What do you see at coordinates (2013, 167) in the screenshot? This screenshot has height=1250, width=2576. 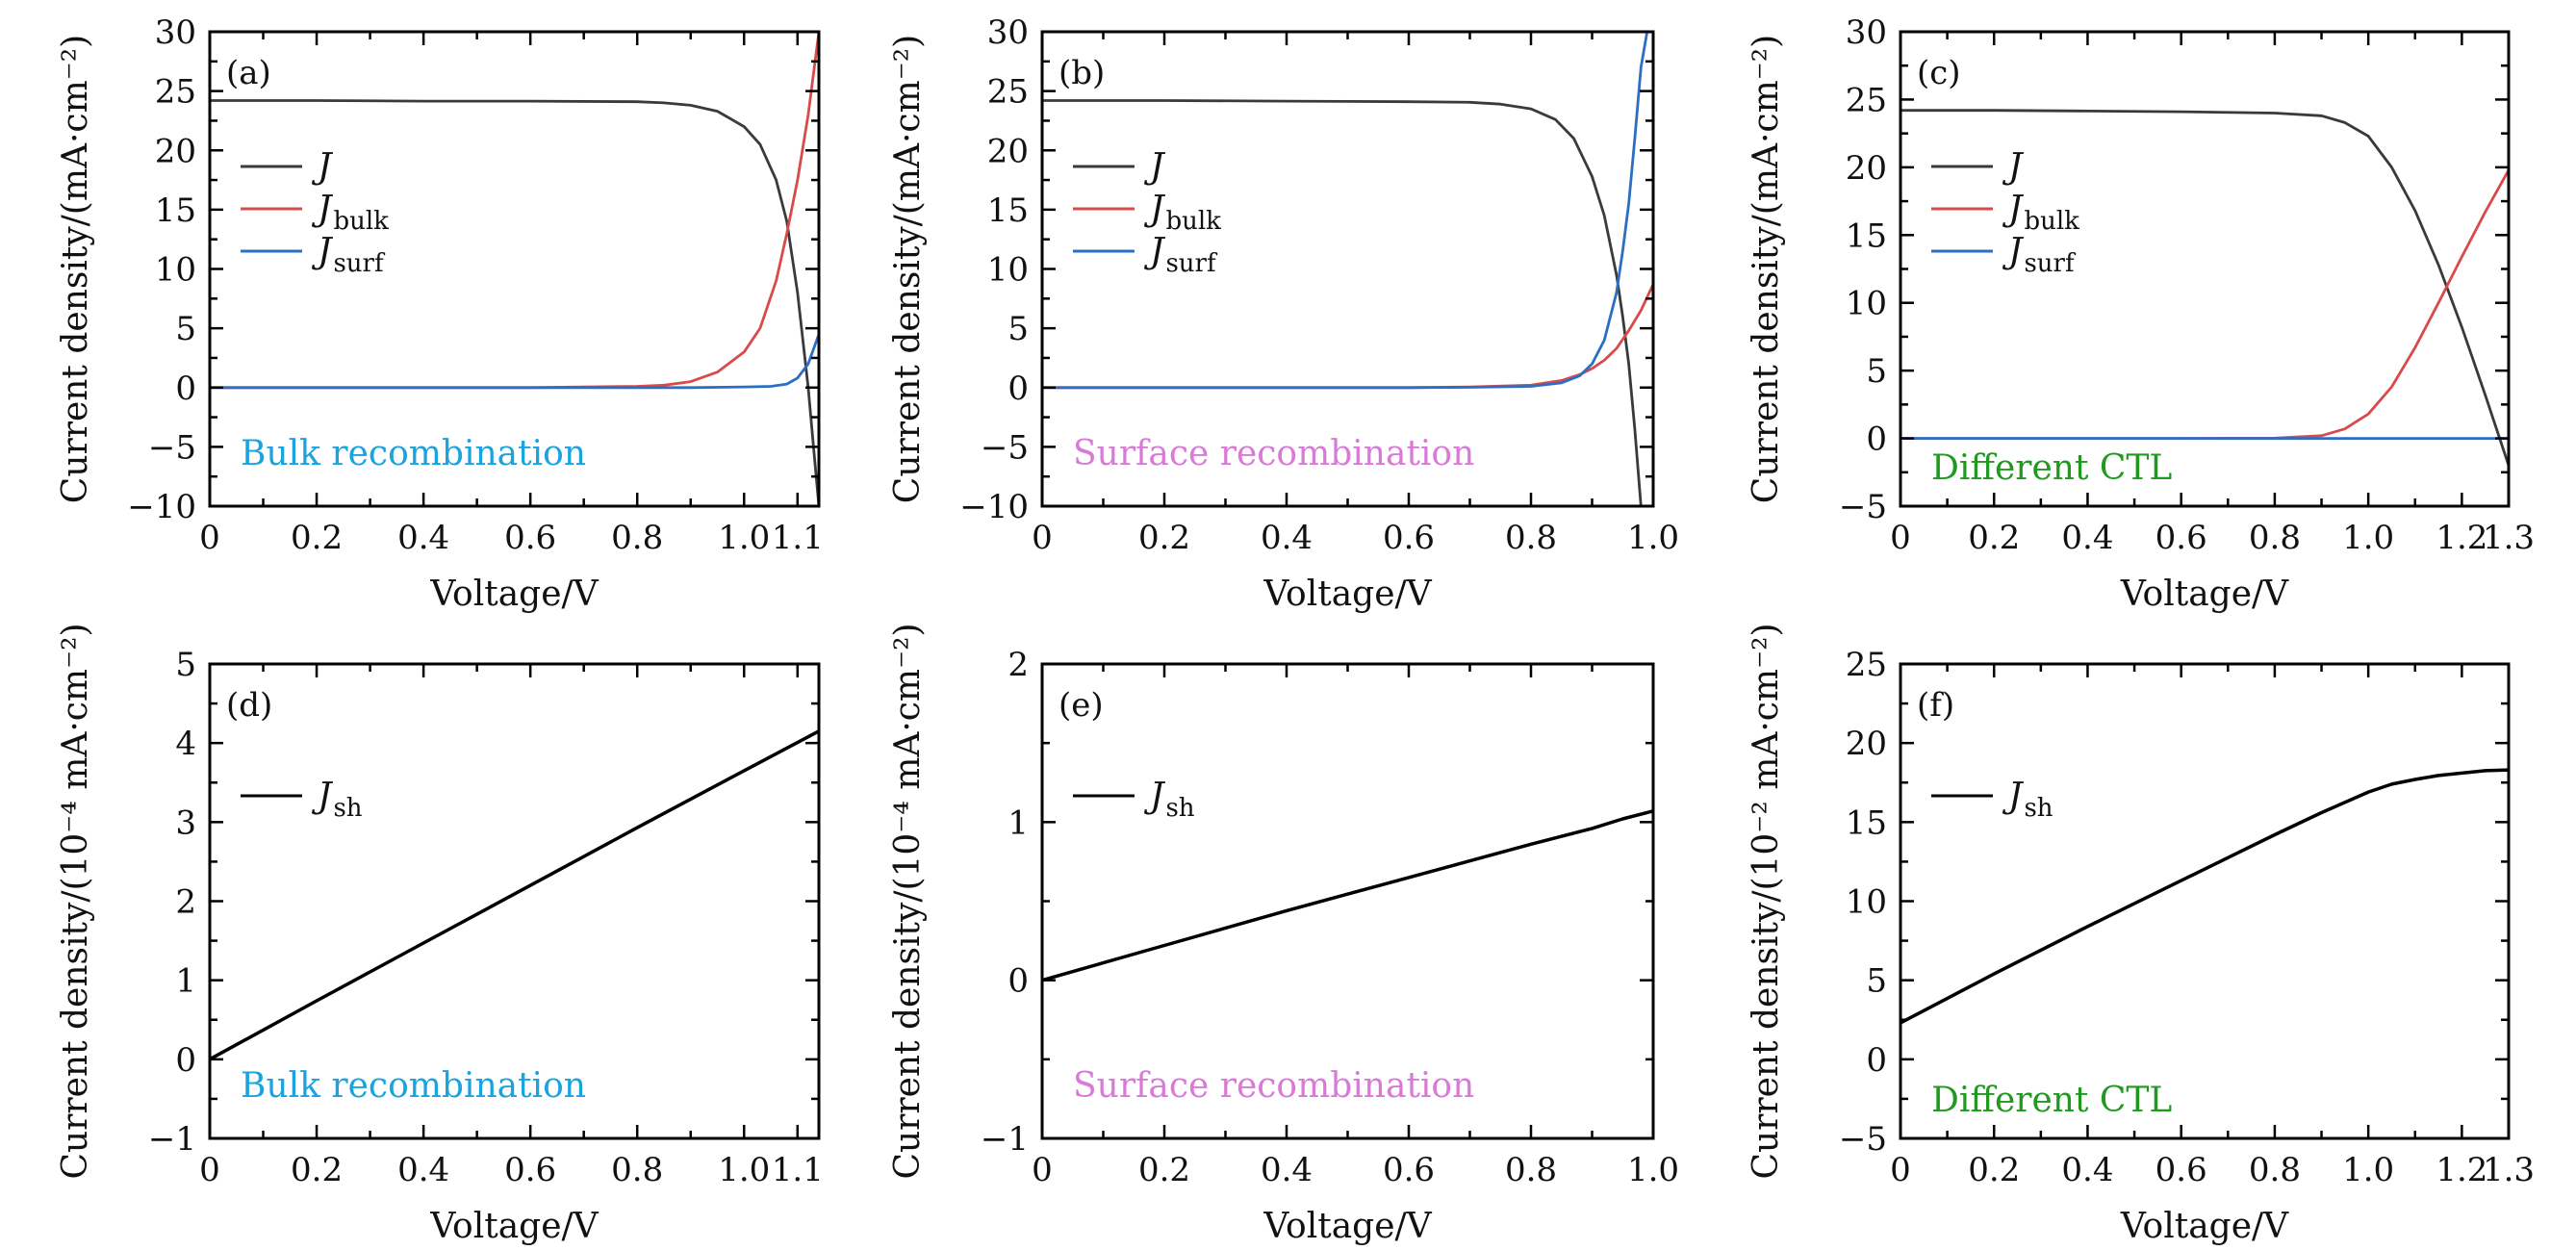 I see `legend-label: J` at bounding box center [2013, 167].